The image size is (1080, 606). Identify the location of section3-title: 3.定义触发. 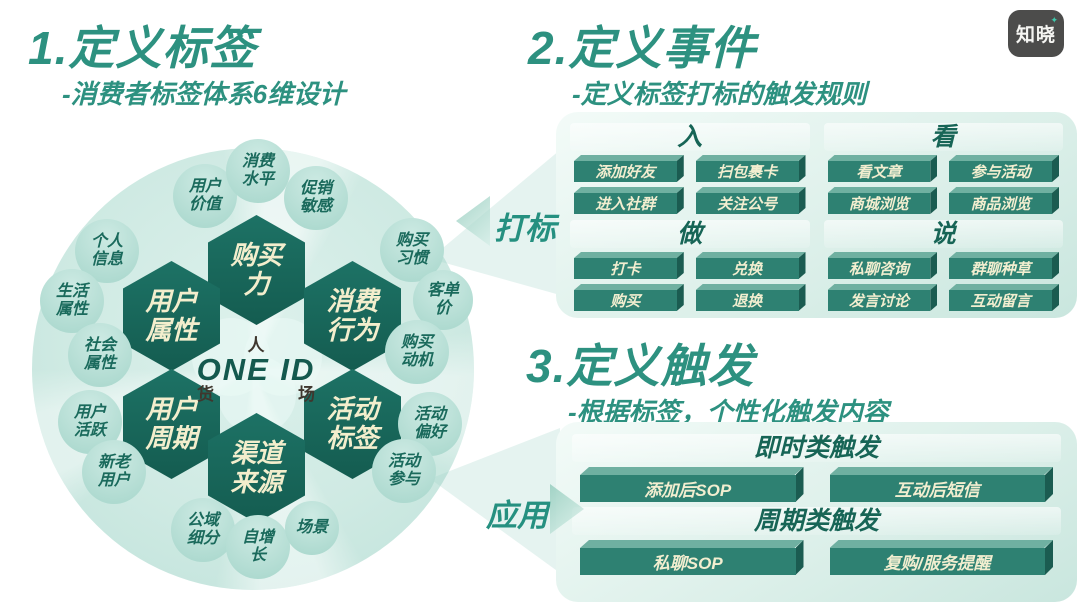
(640, 366).